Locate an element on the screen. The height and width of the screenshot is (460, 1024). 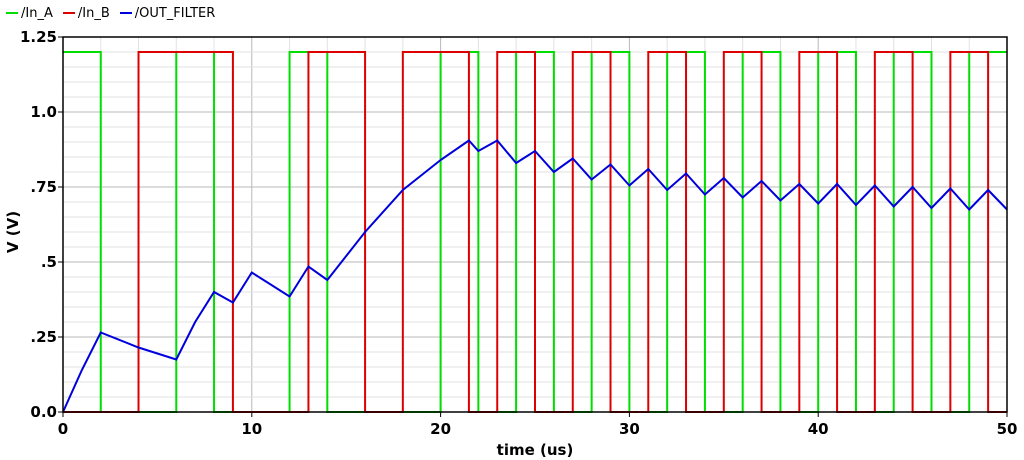
legend-item-in-a: /In_A is located at coordinates (29, 13).